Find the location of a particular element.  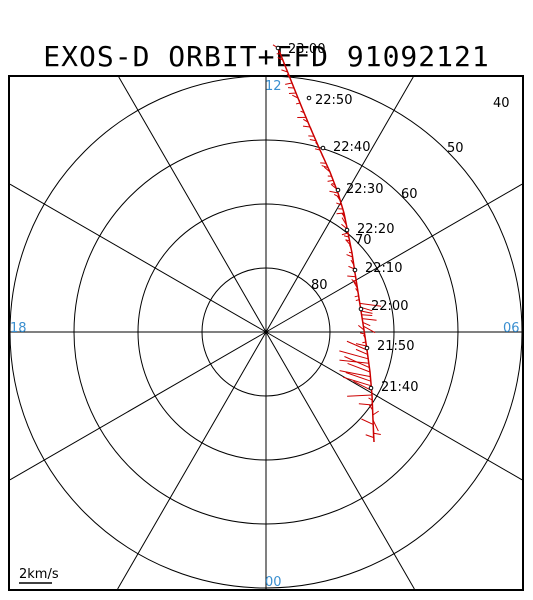

latitude-label-70: 70 is located at coordinates (363, 240).